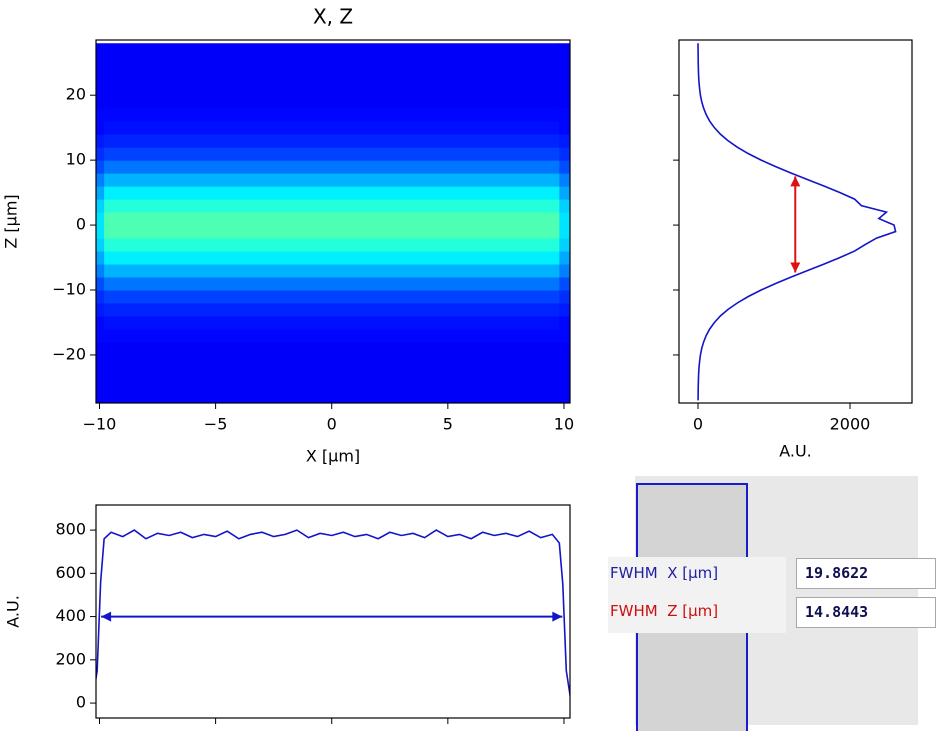 Image resolution: width=940 pixels, height=731 pixels. I want to click on y-axis-label: Z [μm], so click(11, 221).